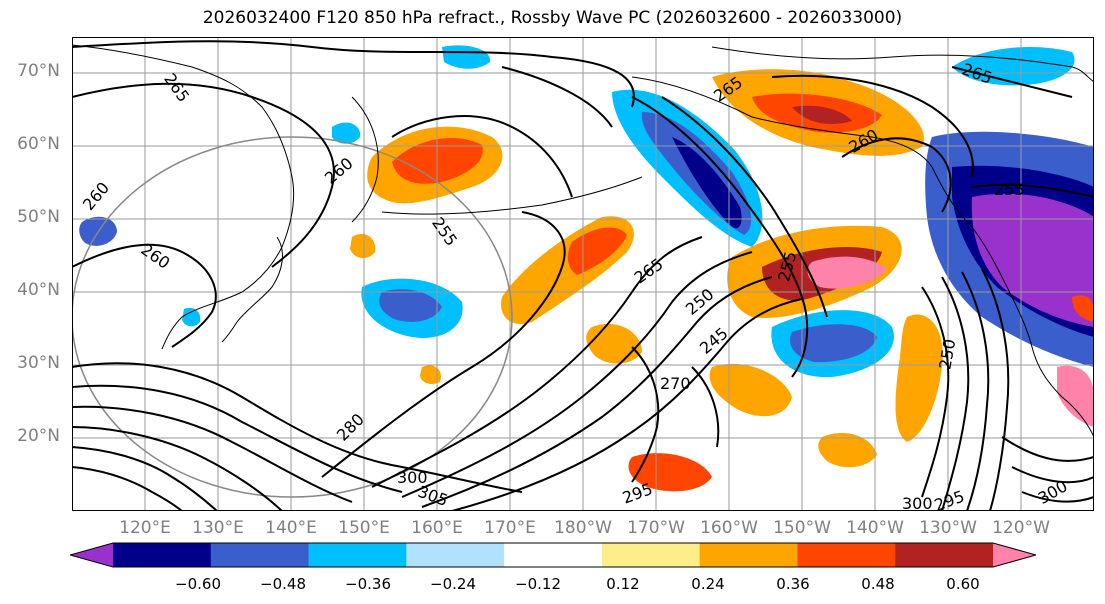  Describe the element at coordinates (538, 584) in the screenshot. I see `colorbar-tick: −0.12` at that location.